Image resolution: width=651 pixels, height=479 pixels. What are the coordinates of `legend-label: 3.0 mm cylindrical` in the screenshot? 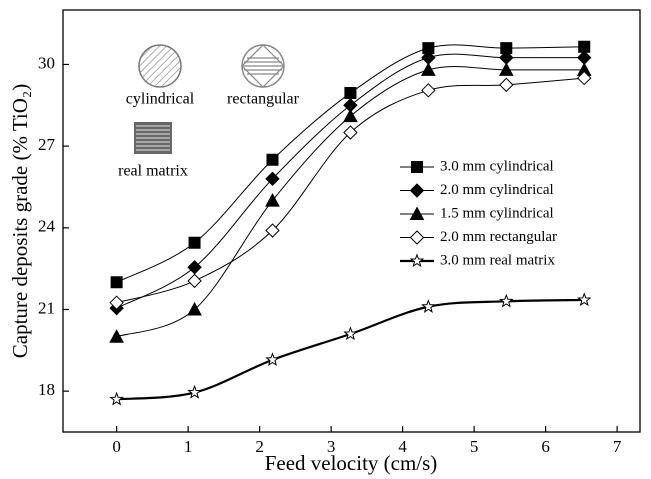 It's located at (497, 166).